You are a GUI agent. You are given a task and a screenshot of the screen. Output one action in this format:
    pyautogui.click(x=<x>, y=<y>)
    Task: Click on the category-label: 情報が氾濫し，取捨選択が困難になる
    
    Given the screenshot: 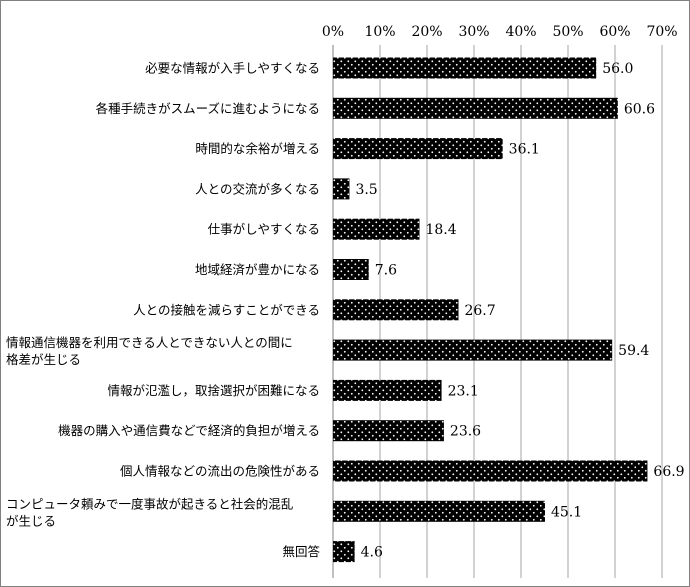 What is the action you would take?
    pyautogui.click(x=213, y=390)
    